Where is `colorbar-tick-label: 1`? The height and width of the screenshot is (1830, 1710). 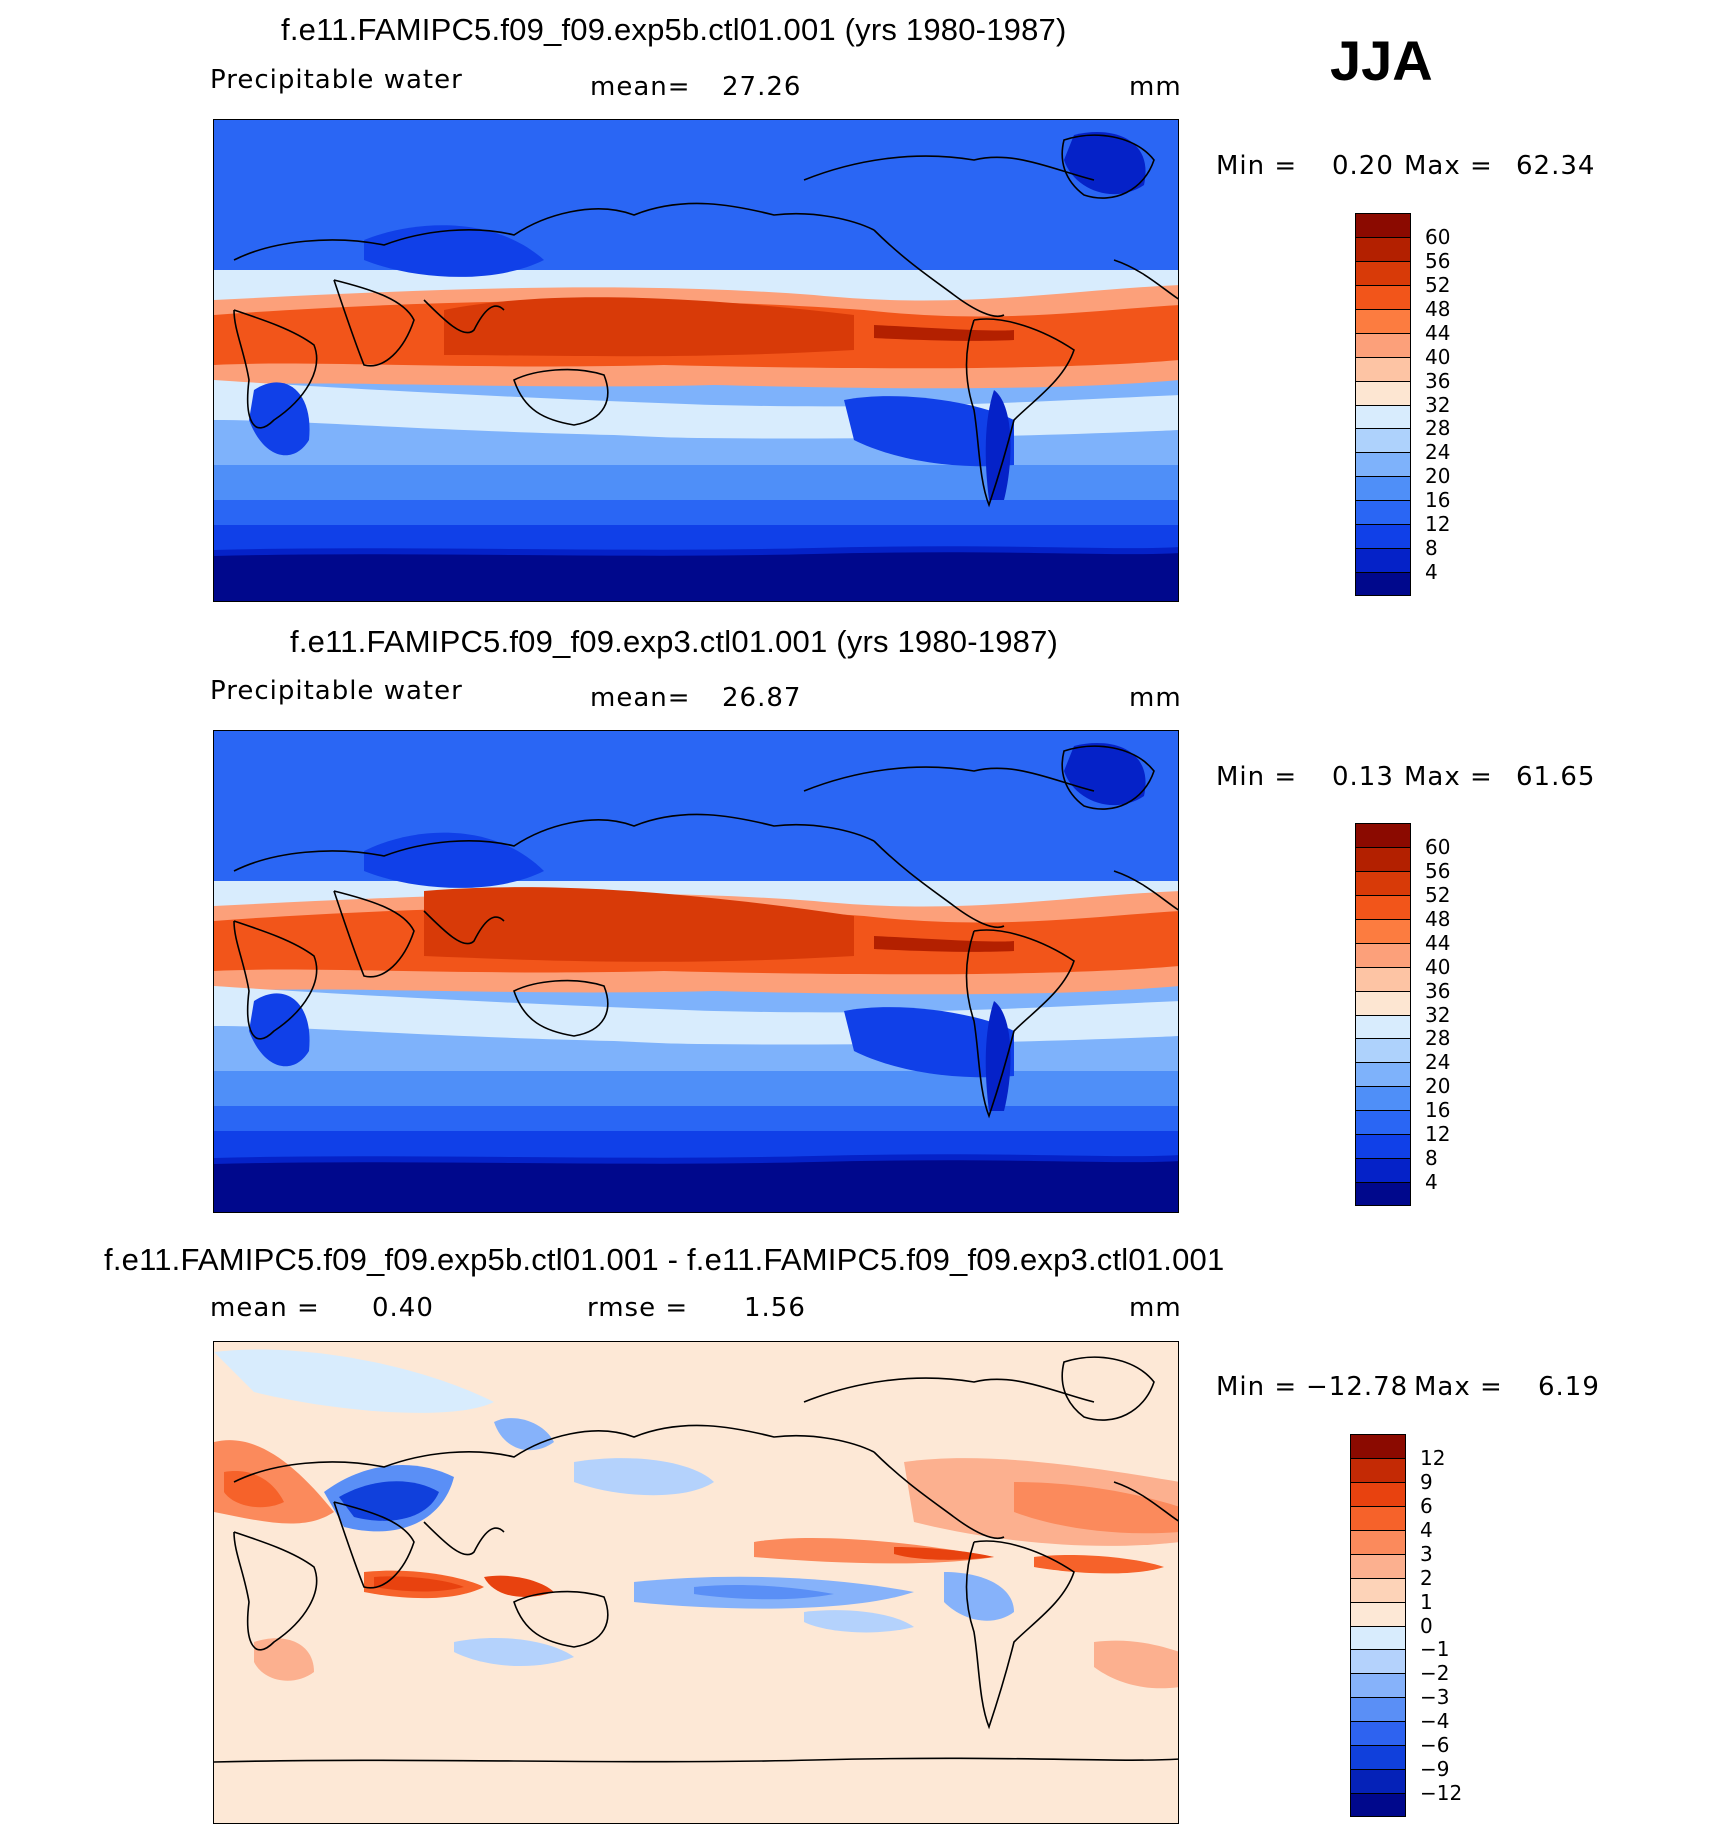 colorbar-tick-label: 1 is located at coordinates (1426, 1601).